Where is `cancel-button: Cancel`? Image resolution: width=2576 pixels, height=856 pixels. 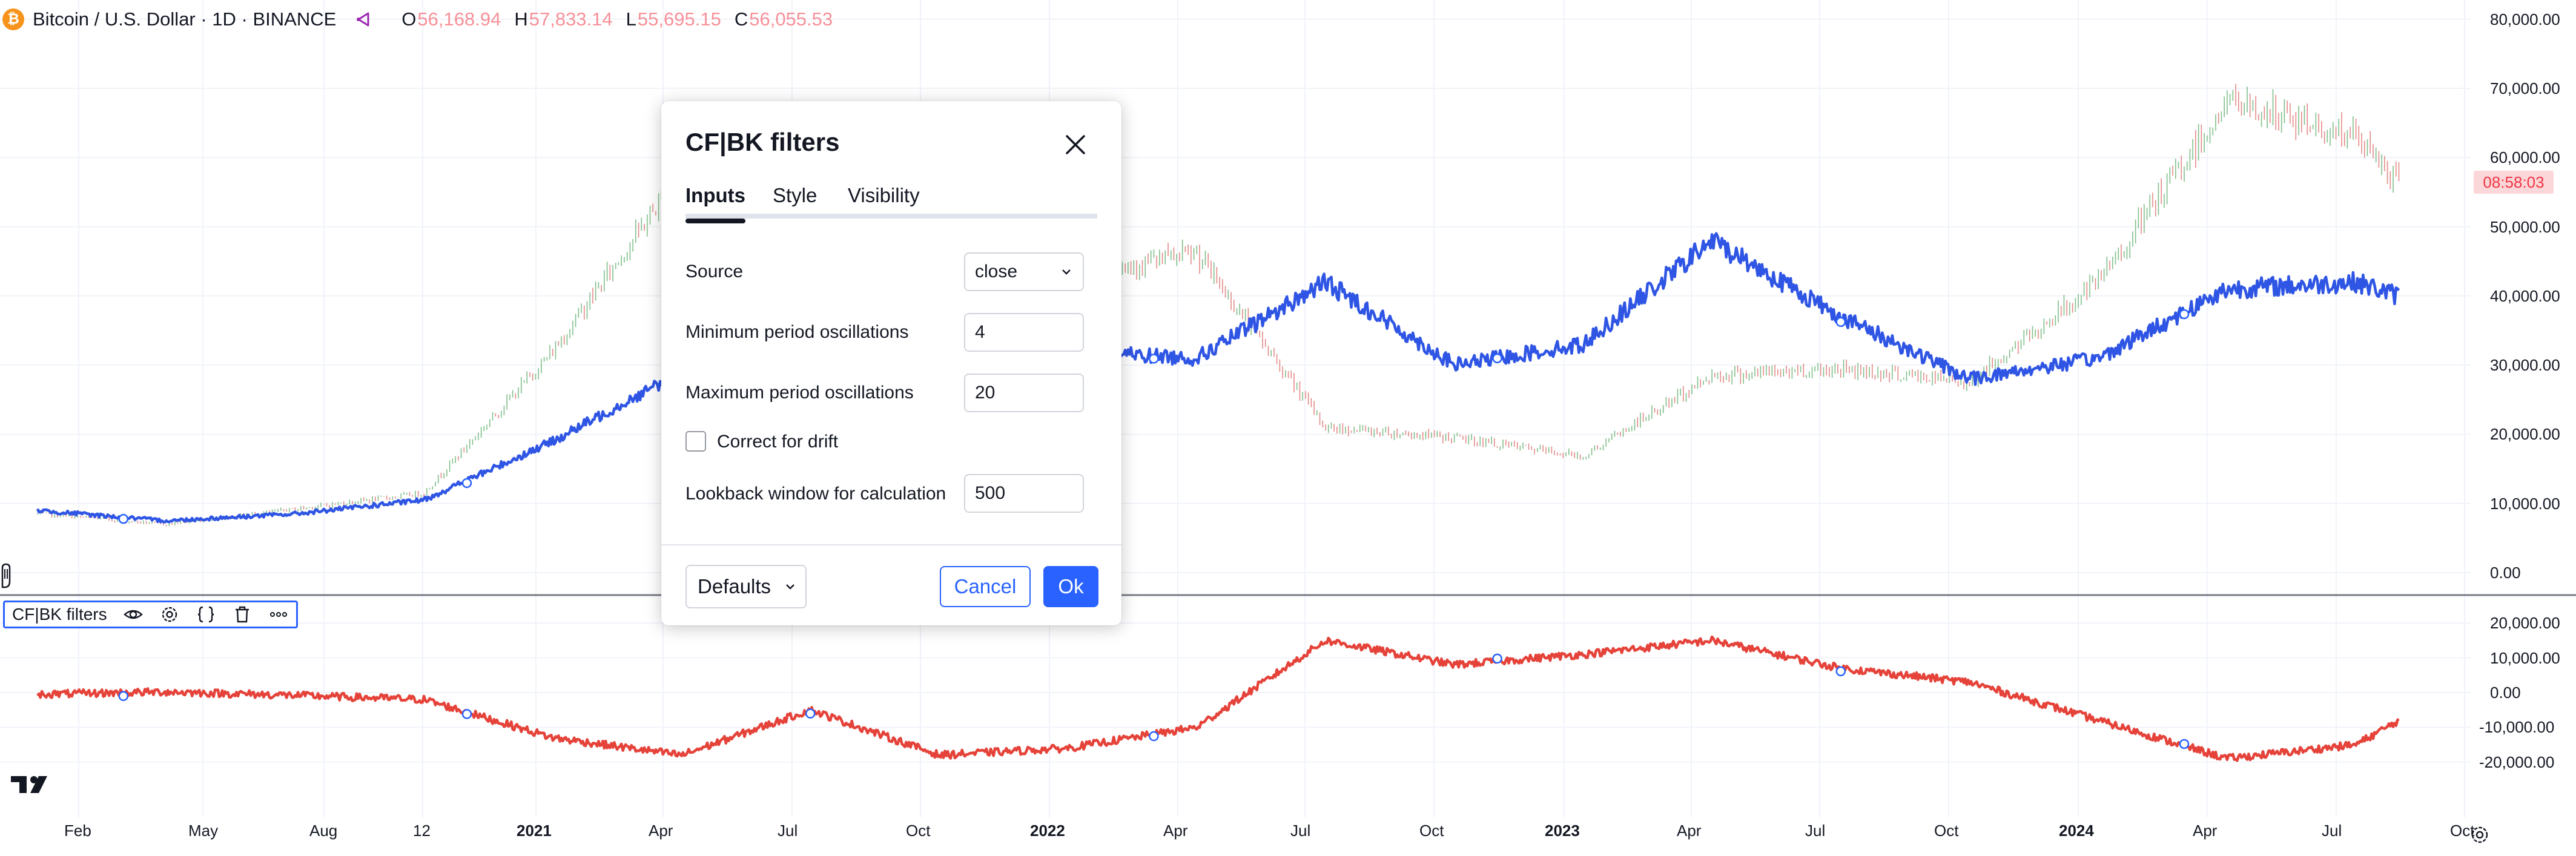
cancel-button: Cancel is located at coordinates (985, 586).